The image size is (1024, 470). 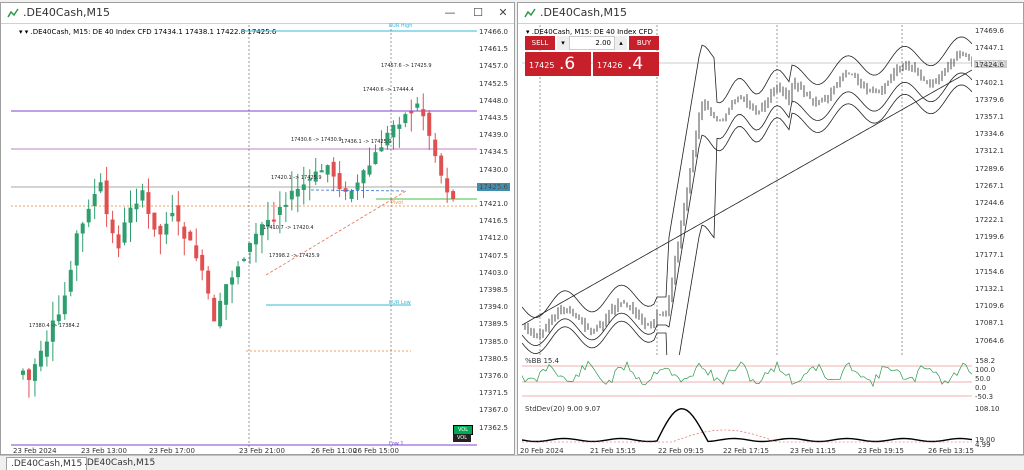 What do you see at coordinates (592, 56) in the screenshot?
I see `one-click-trading-panel: SELL ▾ 2.00 ▴ BUY 17425 .6 17426 .4` at bounding box center [592, 56].